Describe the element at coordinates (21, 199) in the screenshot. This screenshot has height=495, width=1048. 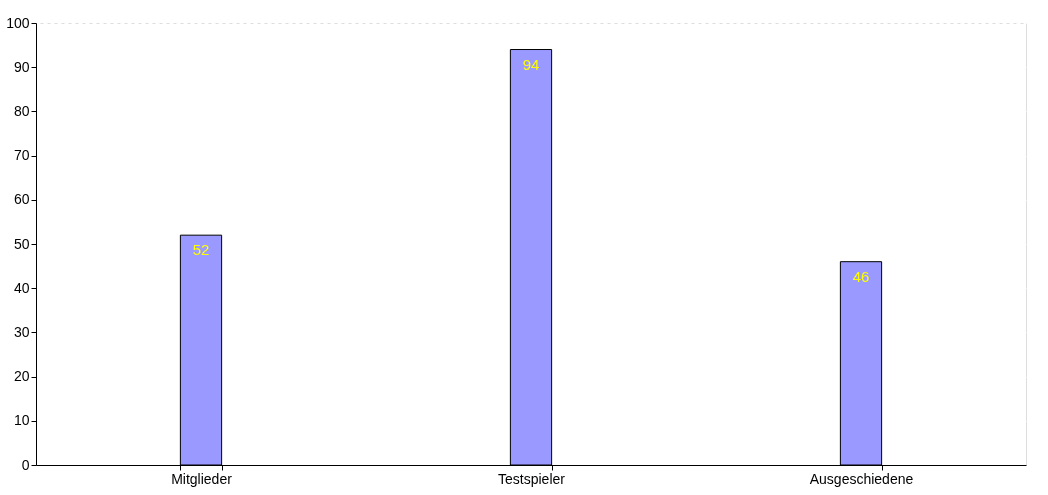
I see `y-tick-label: 60` at that location.